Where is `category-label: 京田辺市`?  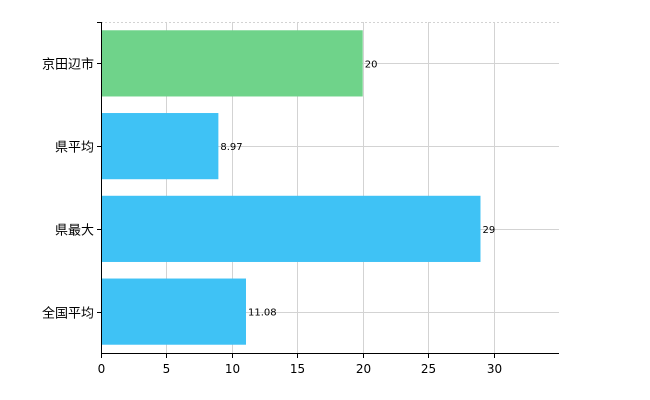 category-label: 京田辺市 is located at coordinates (68, 65).